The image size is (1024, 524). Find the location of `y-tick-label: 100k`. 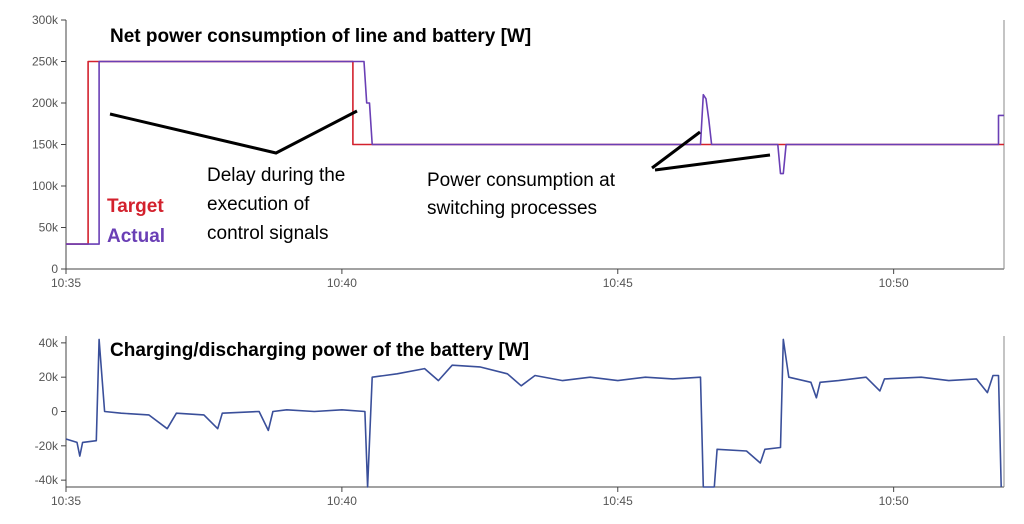

y-tick-label: 100k is located at coordinates (45, 186).